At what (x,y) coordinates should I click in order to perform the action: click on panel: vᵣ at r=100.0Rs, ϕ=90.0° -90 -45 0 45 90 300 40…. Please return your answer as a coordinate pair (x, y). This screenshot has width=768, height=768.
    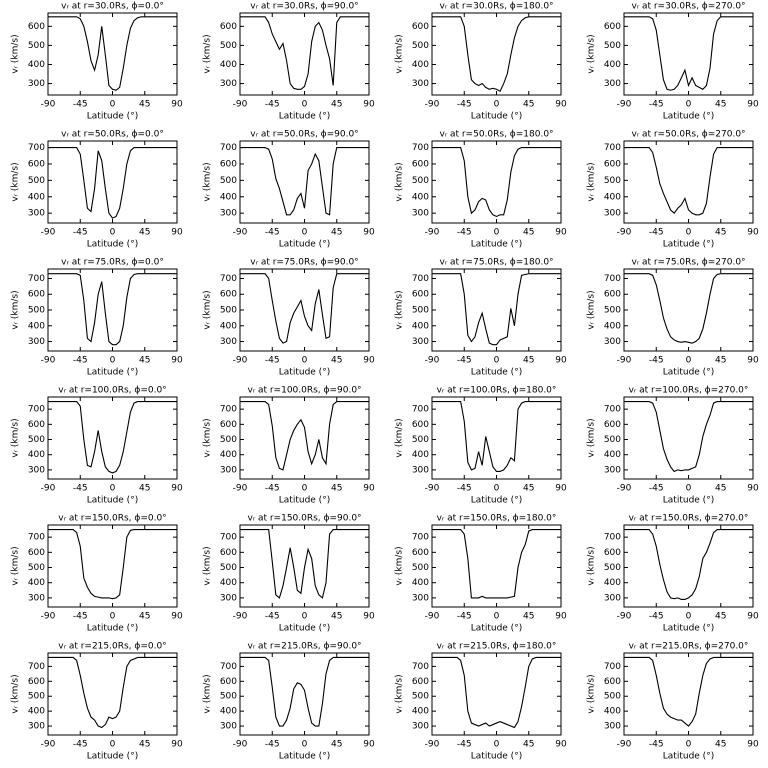
    Looking at the image, I should click on (289, 446).